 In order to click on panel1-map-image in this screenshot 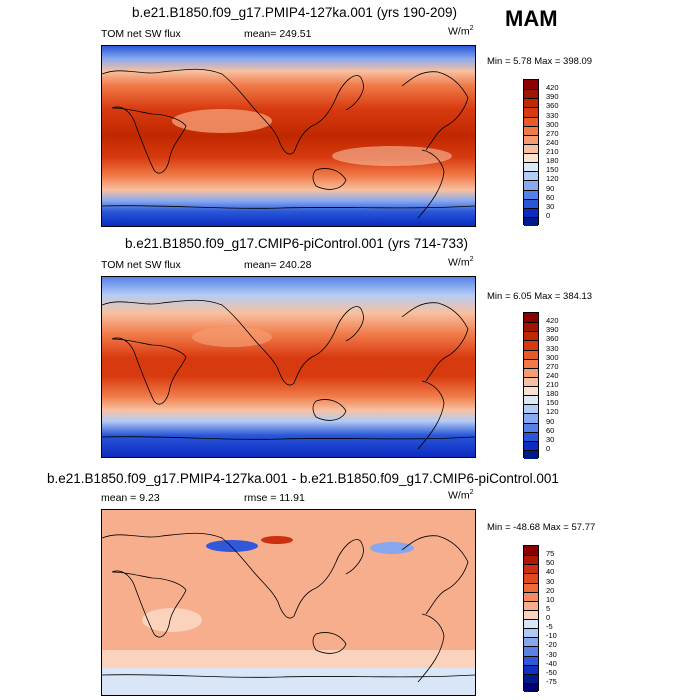, I will do `click(288, 136)`.